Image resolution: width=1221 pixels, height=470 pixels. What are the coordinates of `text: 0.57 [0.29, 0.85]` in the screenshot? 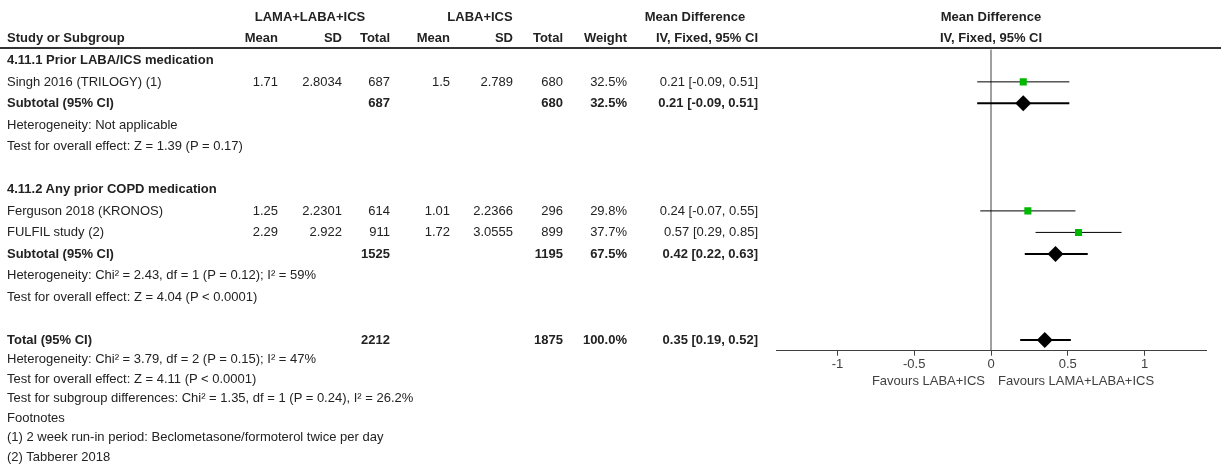 It's located at (711, 232).